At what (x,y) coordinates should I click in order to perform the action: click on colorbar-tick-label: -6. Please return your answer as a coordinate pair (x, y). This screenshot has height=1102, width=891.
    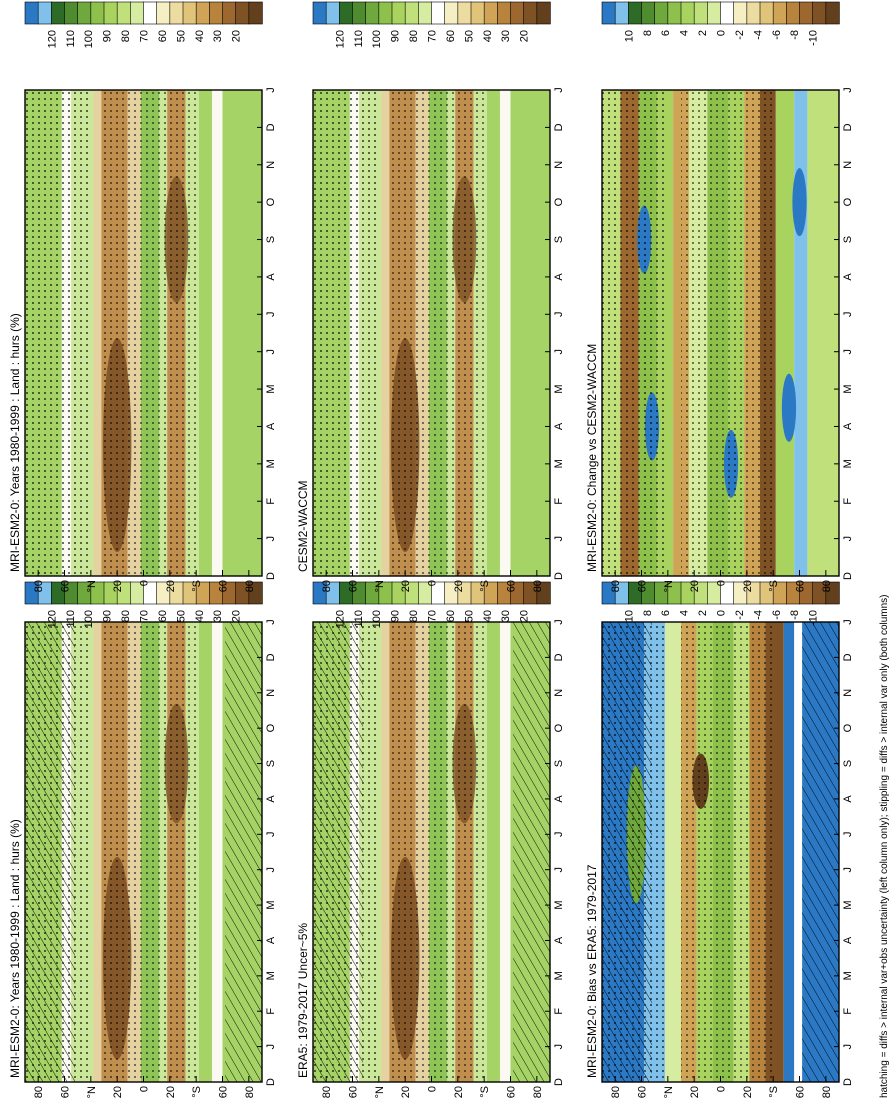
    Looking at the image, I should click on (777, 35).